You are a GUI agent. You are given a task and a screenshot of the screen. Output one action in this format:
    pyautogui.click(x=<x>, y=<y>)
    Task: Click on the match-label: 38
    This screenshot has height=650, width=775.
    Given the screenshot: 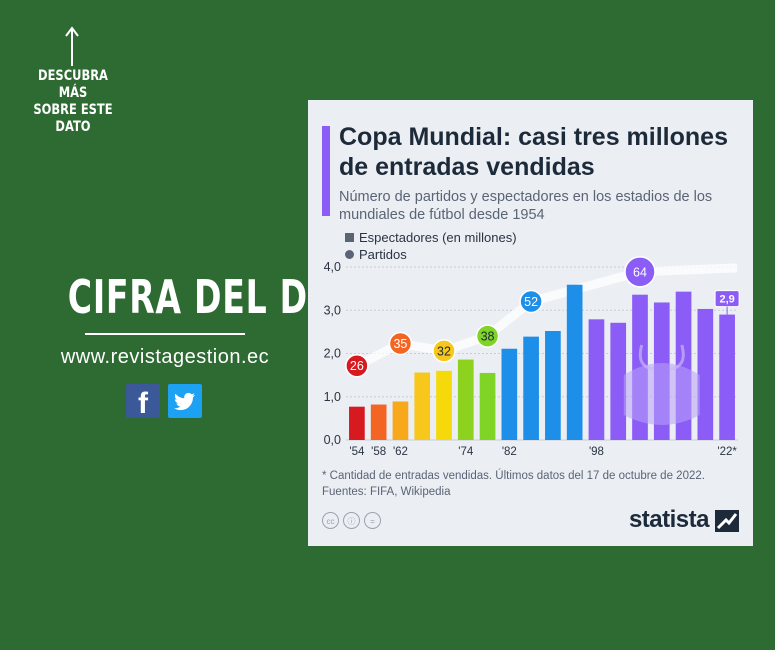 What is the action you would take?
    pyautogui.click(x=488, y=337)
    